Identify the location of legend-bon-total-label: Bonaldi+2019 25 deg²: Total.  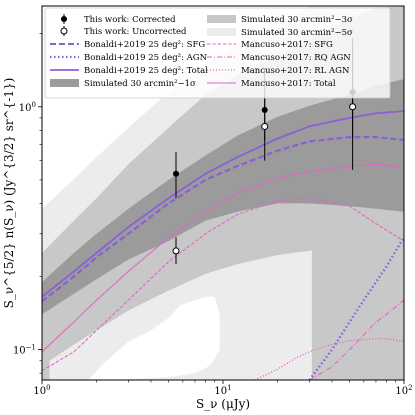
(146, 71).